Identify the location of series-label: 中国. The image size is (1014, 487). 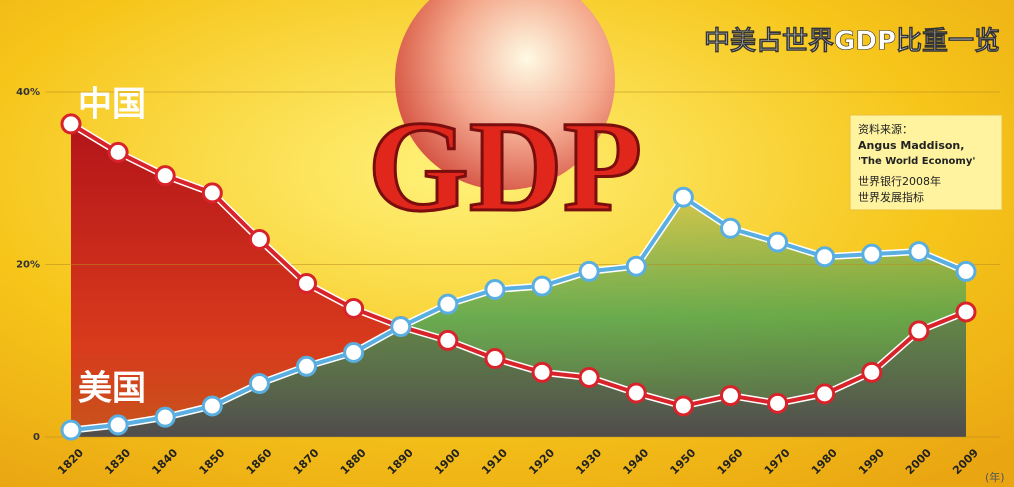
(112, 105).